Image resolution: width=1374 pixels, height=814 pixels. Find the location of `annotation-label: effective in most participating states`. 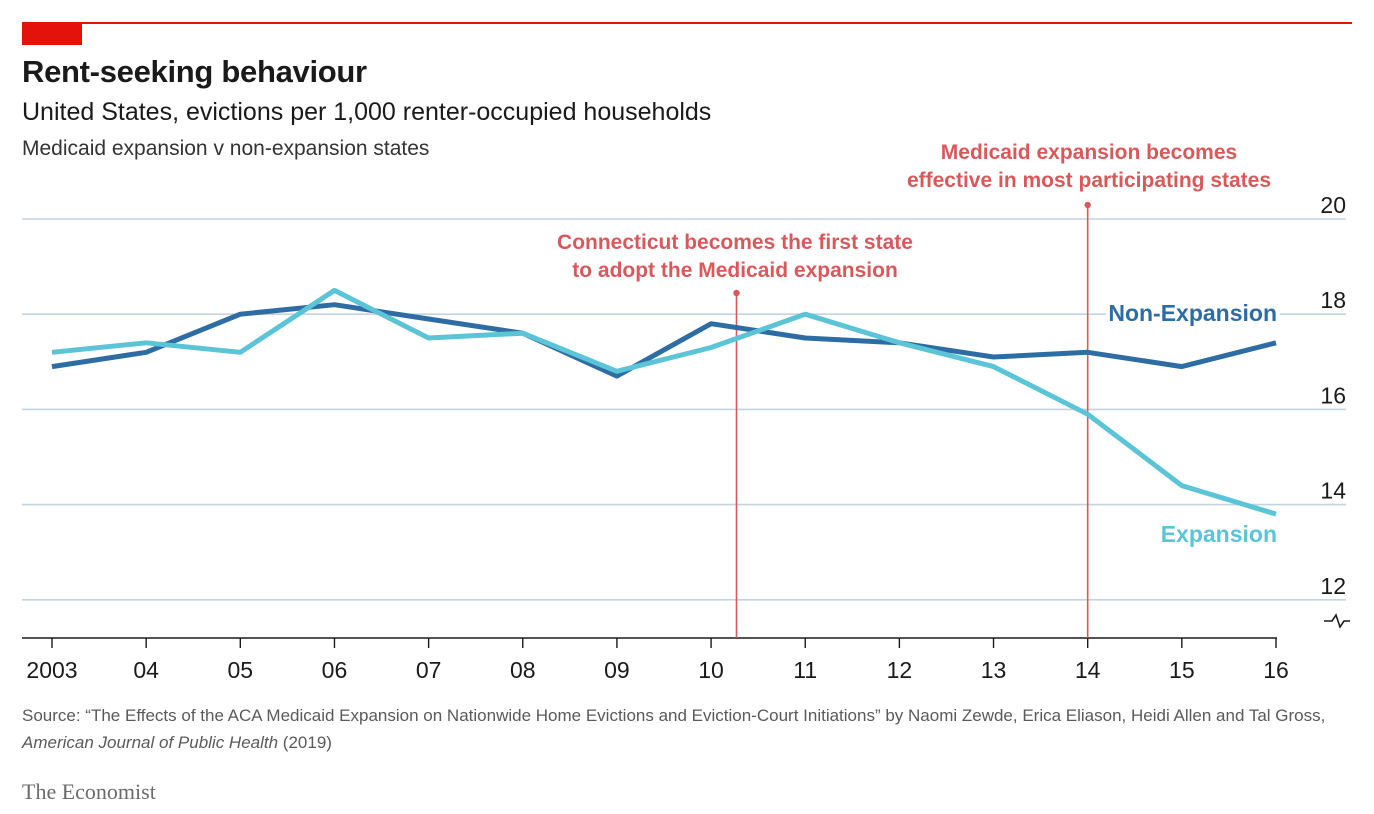

annotation-label: effective in most participating states is located at coordinates (1089, 180).